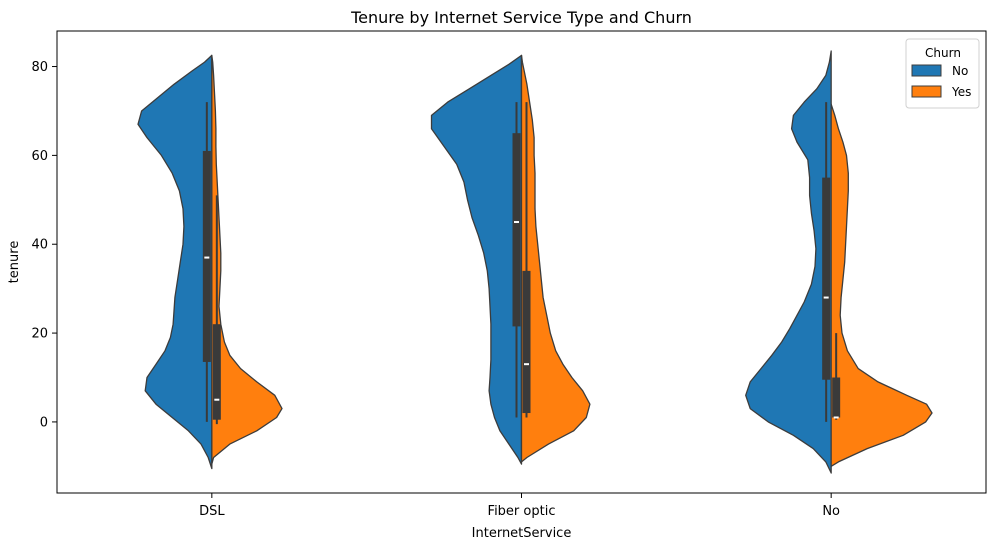 The image size is (996, 551). I want to click on y-tick-label-20: 20, so click(39, 334).